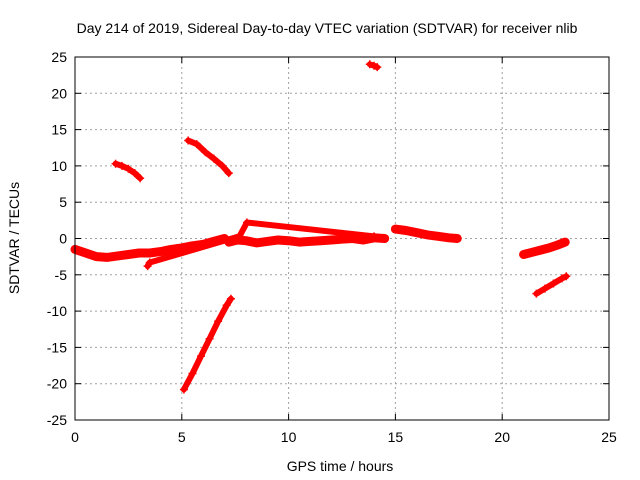 This screenshot has height=480, width=640. I want to click on x-tick-label: 10, so click(289, 437).